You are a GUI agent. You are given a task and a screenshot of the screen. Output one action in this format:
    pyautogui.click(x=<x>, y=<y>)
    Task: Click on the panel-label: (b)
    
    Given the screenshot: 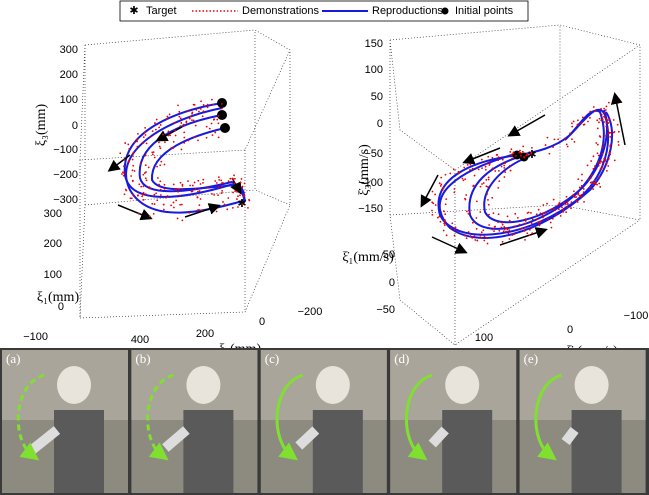 What is the action you would take?
    pyautogui.click(x=142, y=358)
    